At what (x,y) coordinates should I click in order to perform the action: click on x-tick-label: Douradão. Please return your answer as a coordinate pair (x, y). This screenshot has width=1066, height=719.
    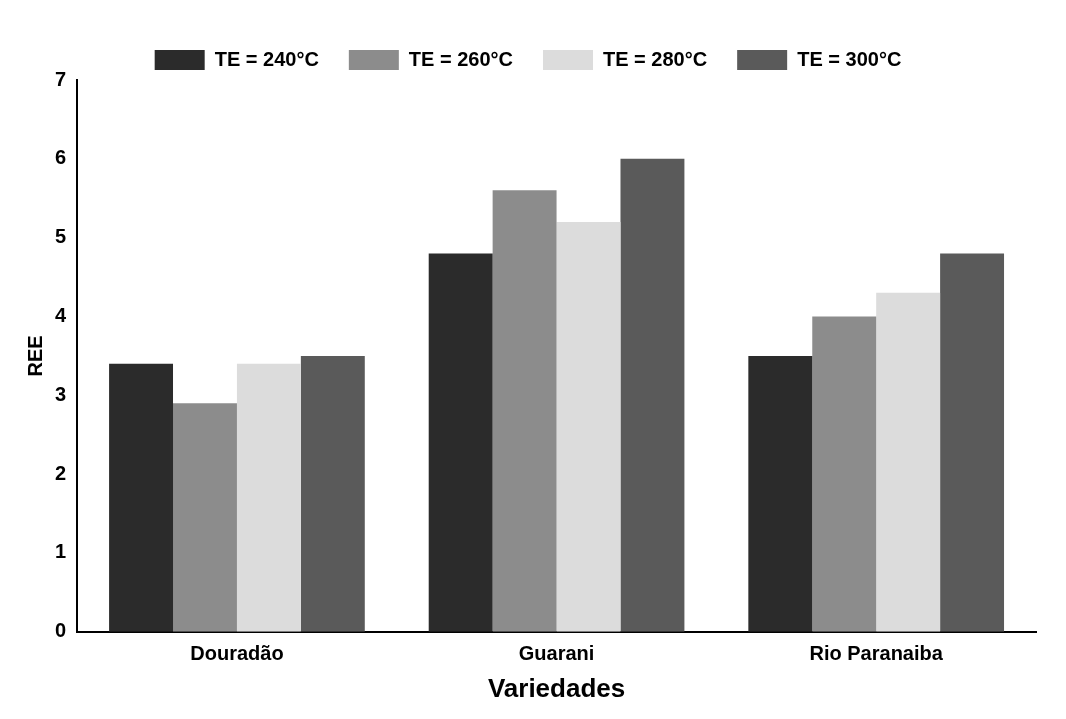
    Looking at the image, I should click on (237, 653).